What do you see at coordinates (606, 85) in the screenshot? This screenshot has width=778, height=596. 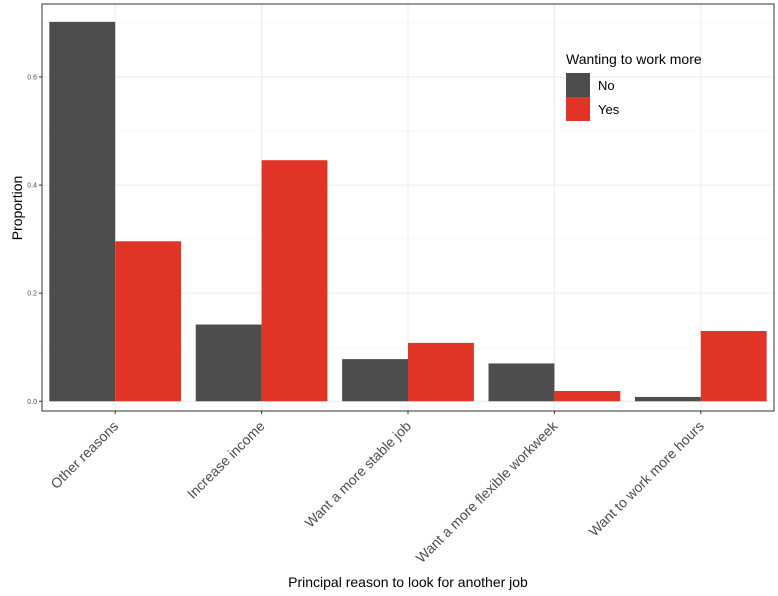 I see `legend-label-no: No` at bounding box center [606, 85].